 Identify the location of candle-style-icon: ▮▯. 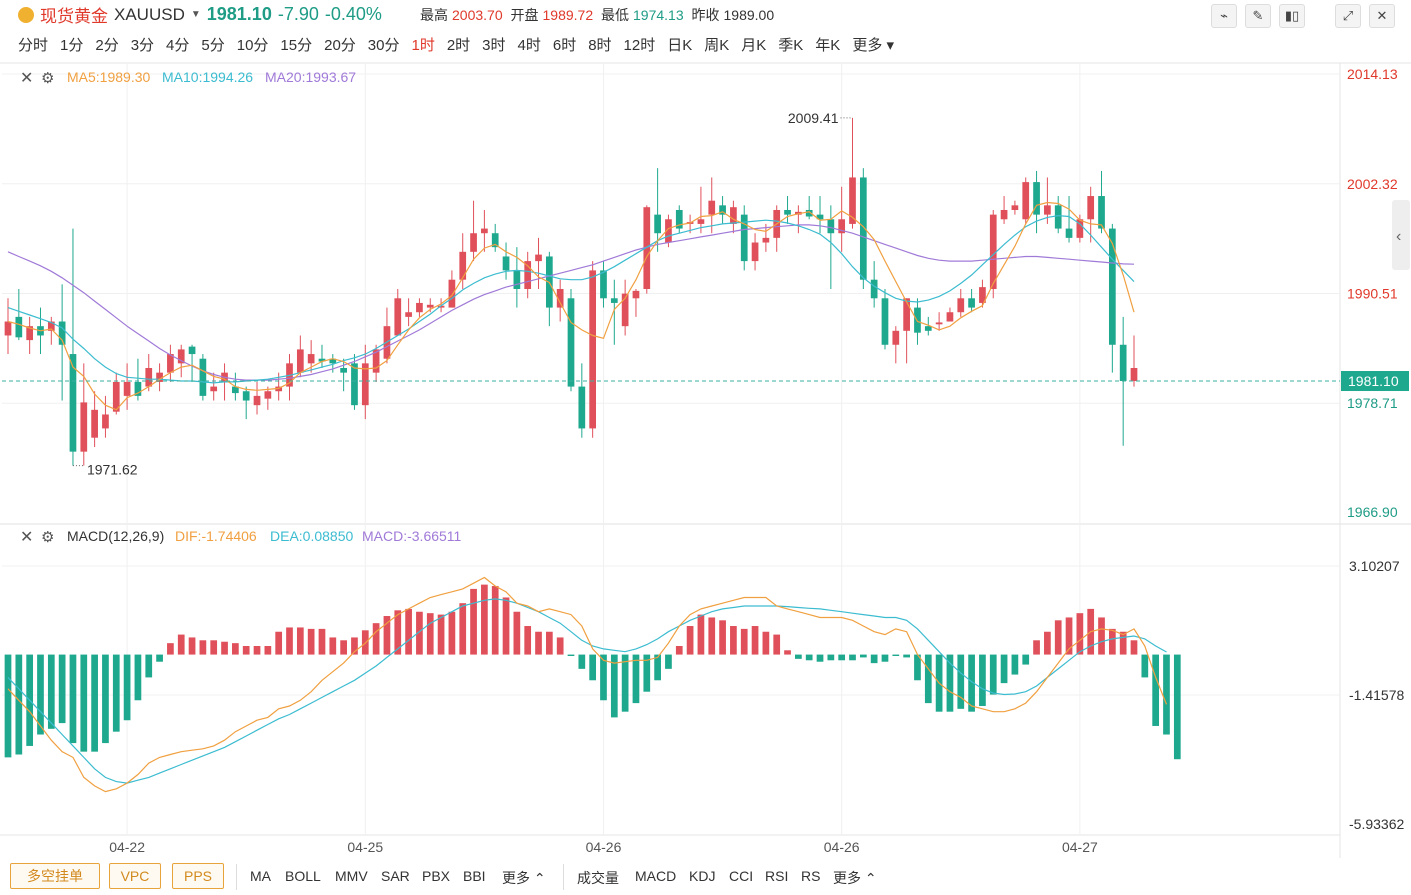
(1292, 16).